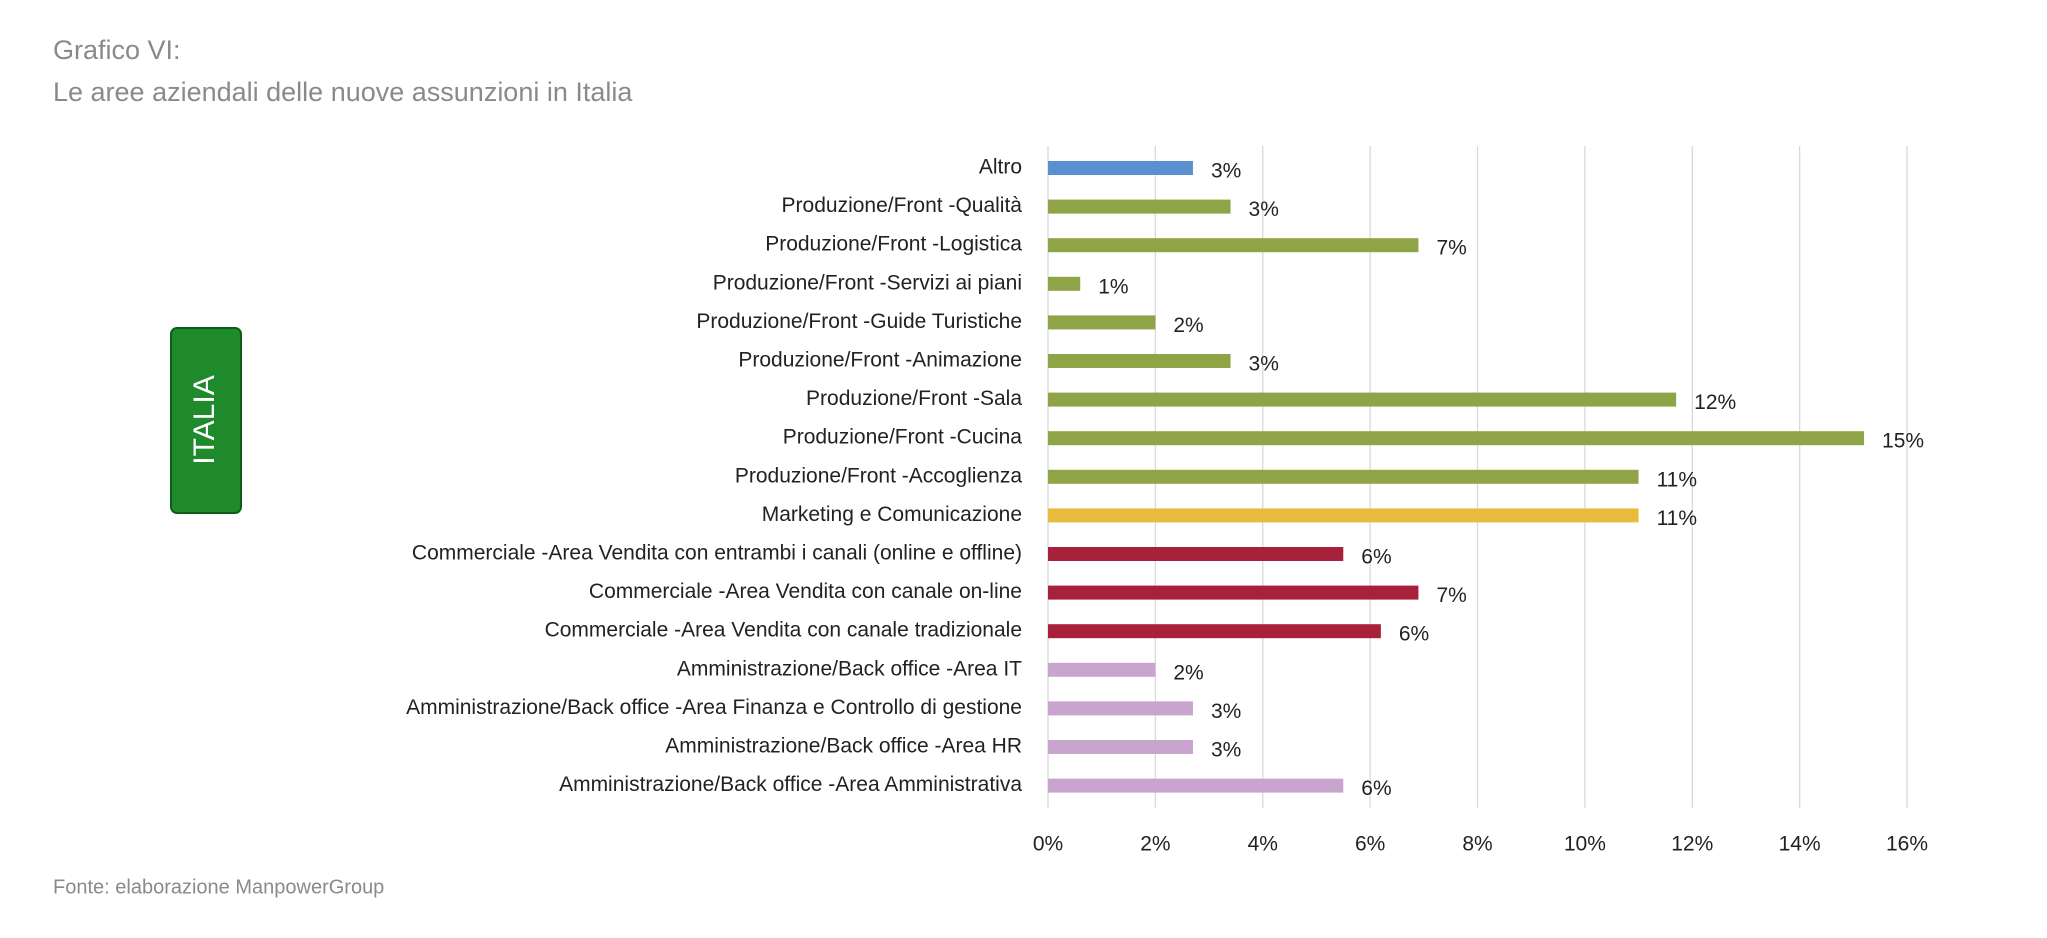 The width and height of the screenshot is (2047, 938). Describe the element at coordinates (1113, 286) in the screenshot. I see `data-label: 1%` at that location.